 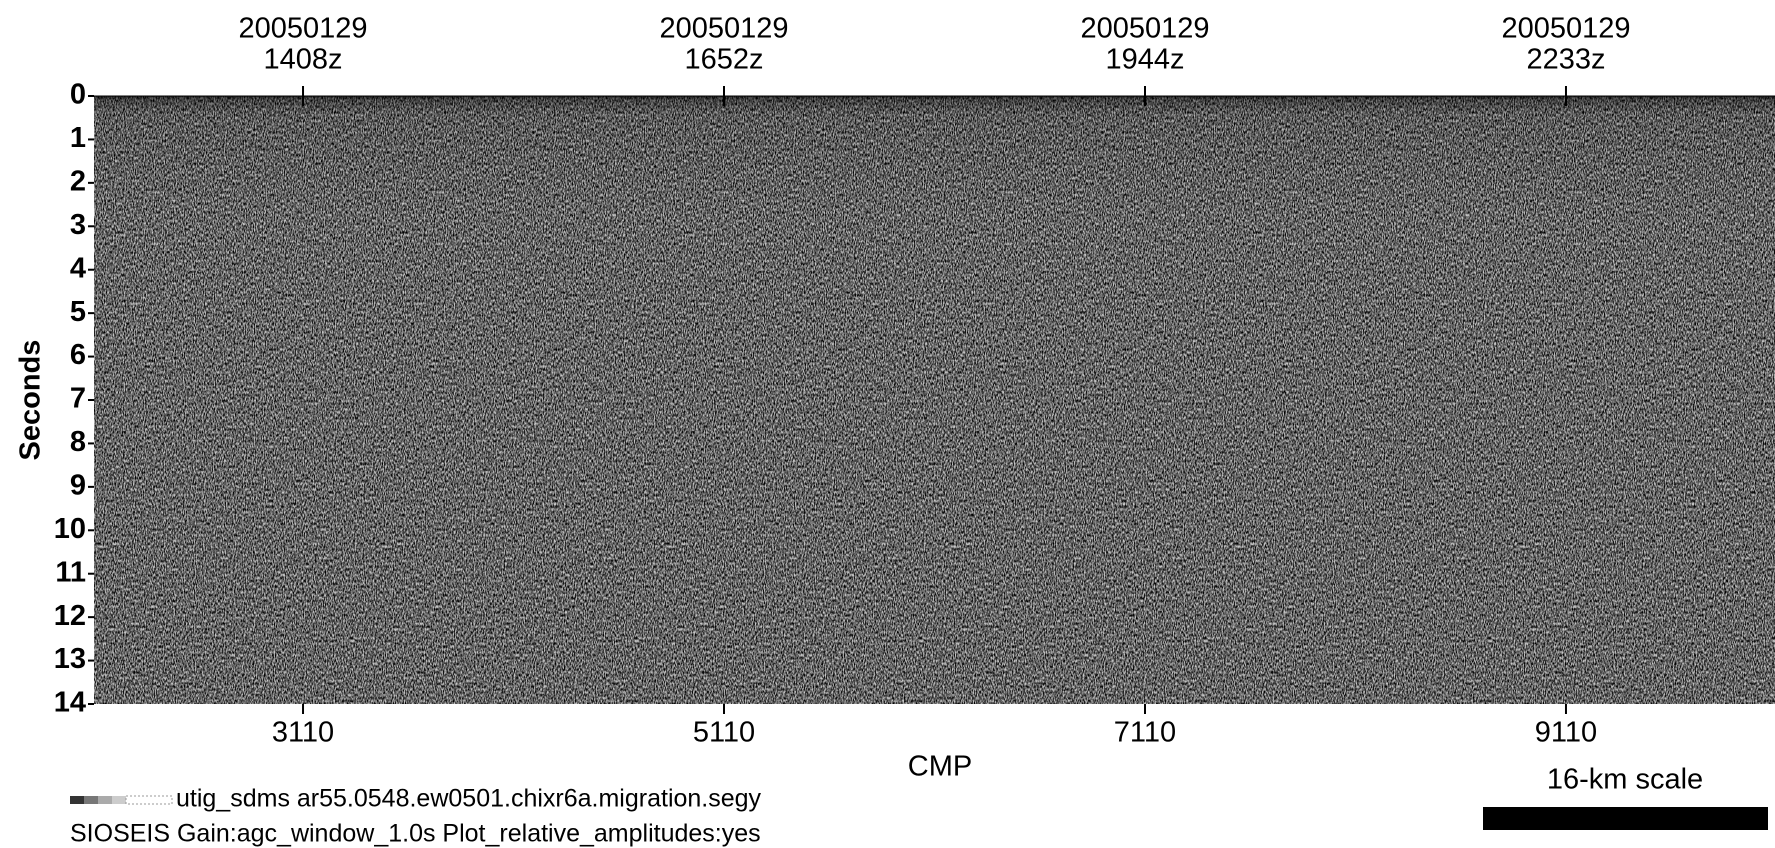 I want to click on y-tick-label: 3, so click(x=78, y=225).